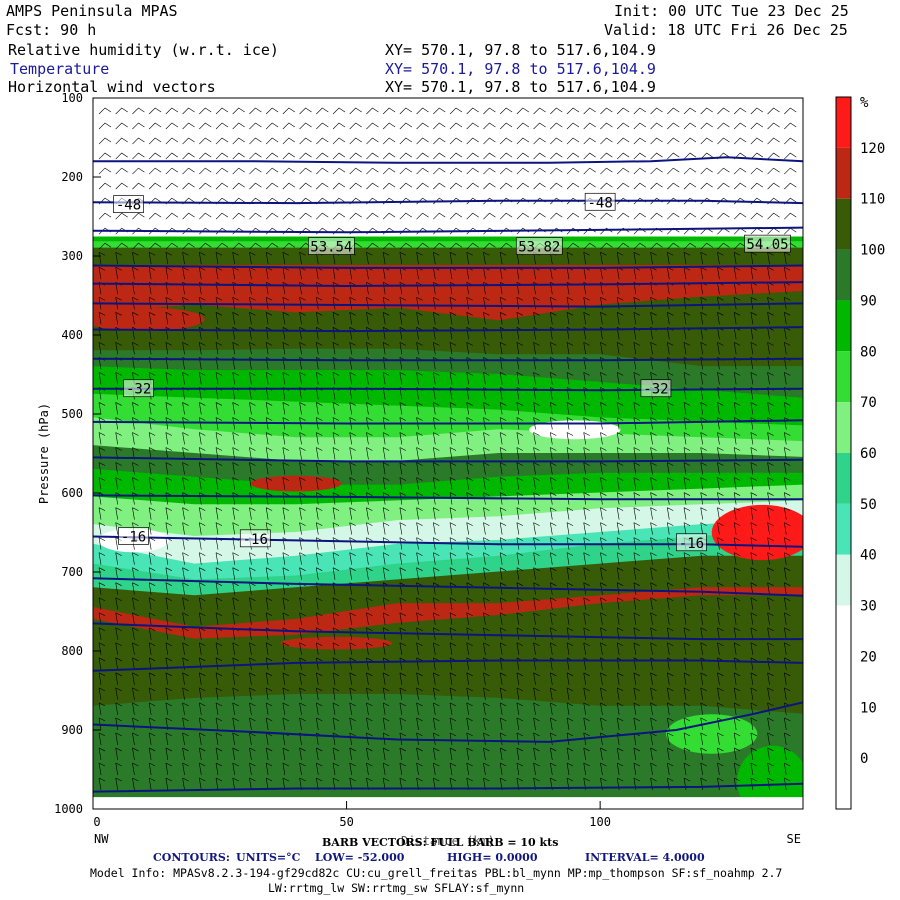 The image size is (900, 900). What do you see at coordinates (843, 173) in the screenshot?
I see `colorbar-segment` at bounding box center [843, 173].